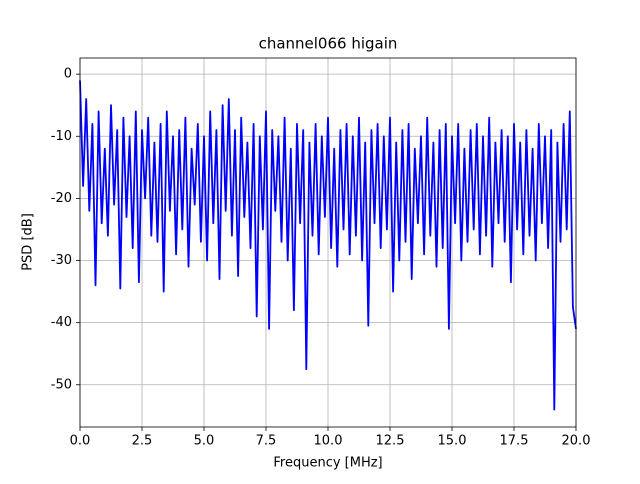 The height and width of the screenshot is (484, 640). Describe the element at coordinates (142, 441) in the screenshot. I see `x-tick-label: 2.5` at that location.